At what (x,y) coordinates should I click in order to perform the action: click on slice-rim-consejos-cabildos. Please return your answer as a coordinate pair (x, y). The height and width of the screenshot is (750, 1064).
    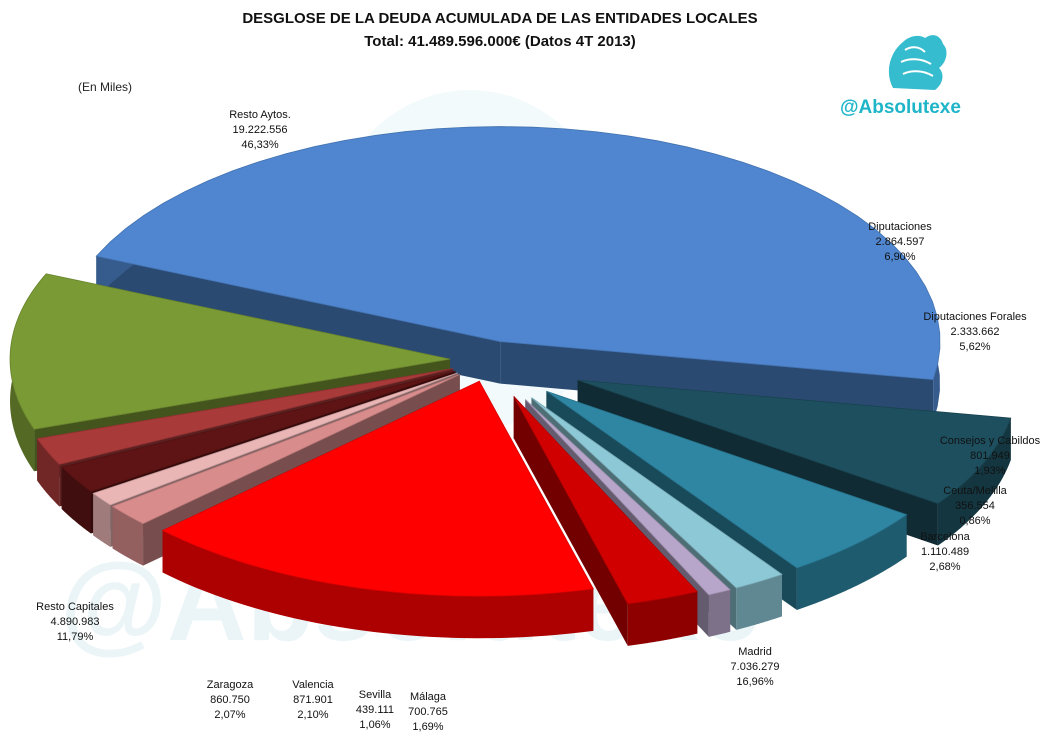
    Looking at the image, I should click on (759, 602).